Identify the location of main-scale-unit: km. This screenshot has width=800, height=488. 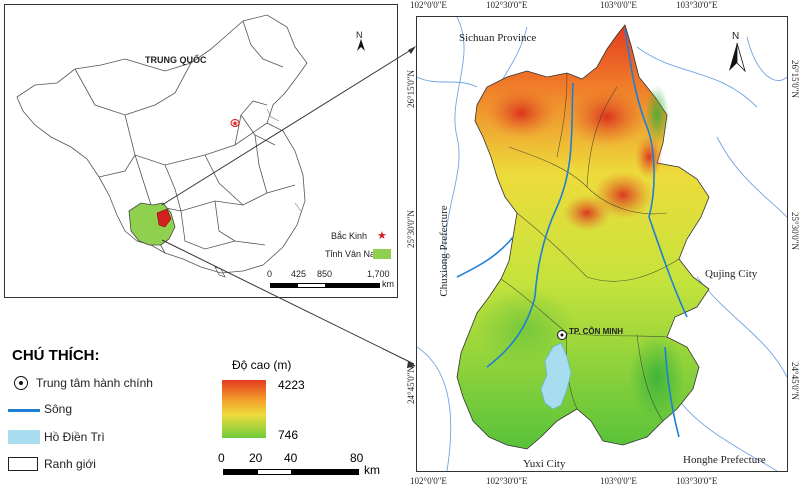
(372, 470).